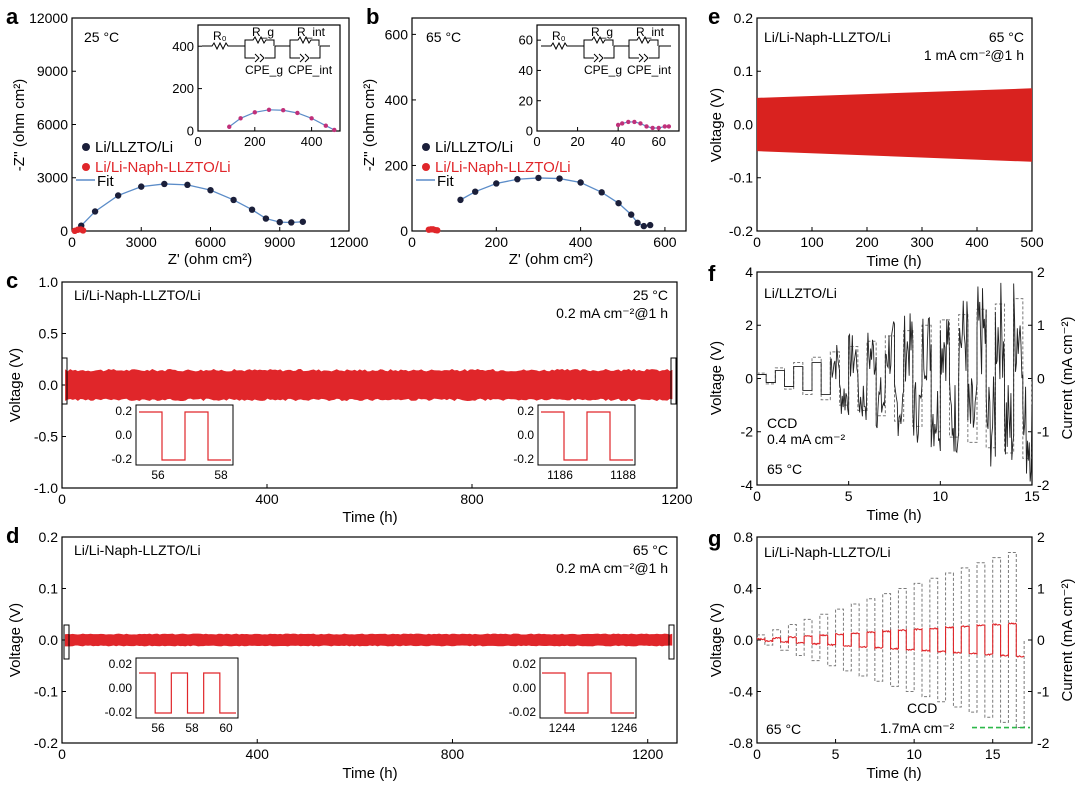  What do you see at coordinates (220, 36) in the screenshot?
I see `circuit-r0-a: R₀` at bounding box center [220, 36].